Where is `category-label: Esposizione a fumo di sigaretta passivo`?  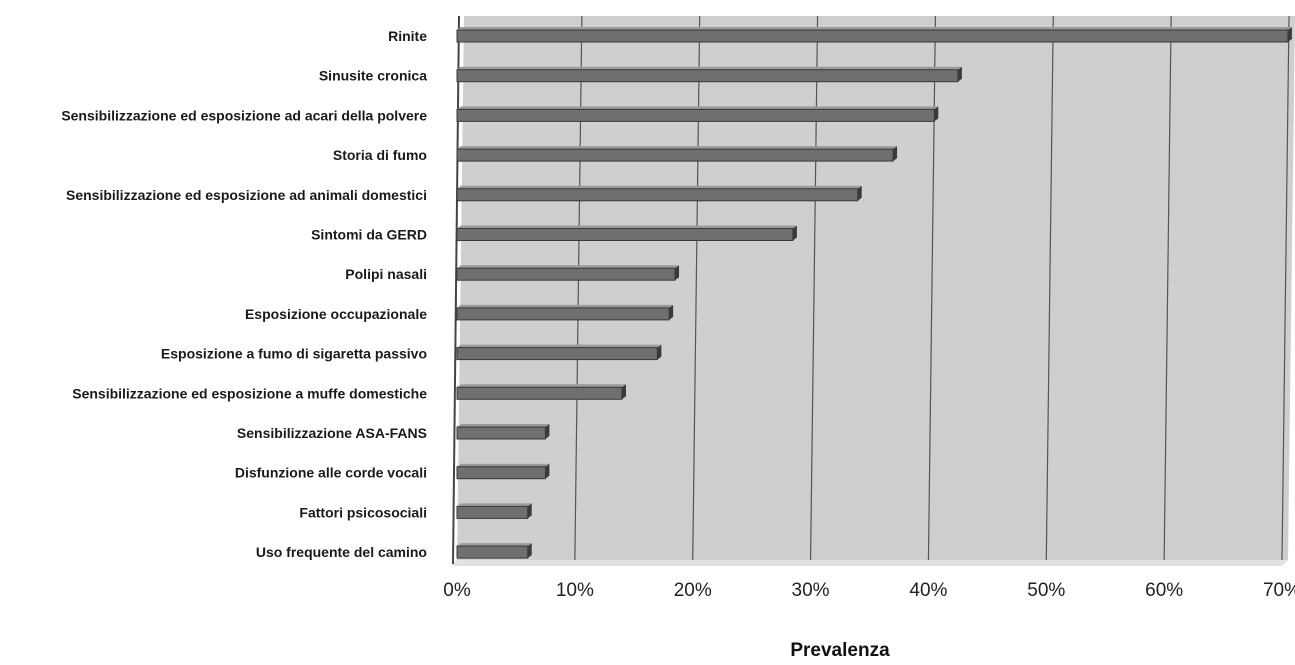
category-label: Esposizione a fumo di sigaretta passivo is located at coordinates (294, 354).